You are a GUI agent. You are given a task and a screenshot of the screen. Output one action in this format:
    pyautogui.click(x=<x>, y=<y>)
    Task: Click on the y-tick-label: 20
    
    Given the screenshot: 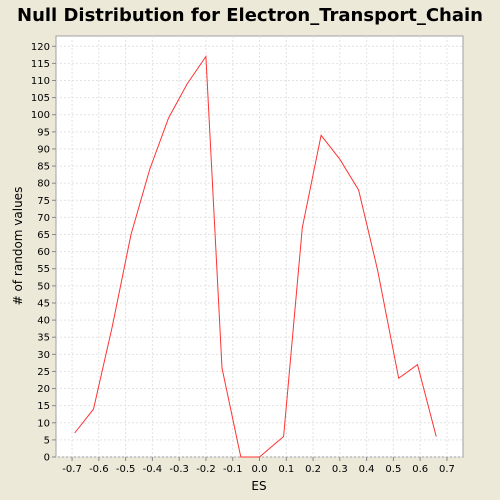 What is the action you would take?
    pyautogui.click(x=43, y=389)
    